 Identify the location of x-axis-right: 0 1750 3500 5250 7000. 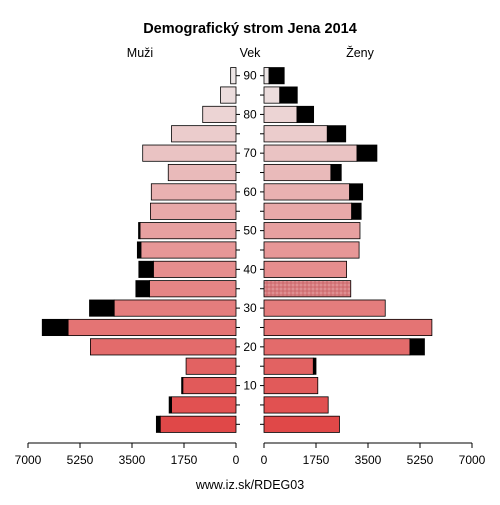
(373, 454).